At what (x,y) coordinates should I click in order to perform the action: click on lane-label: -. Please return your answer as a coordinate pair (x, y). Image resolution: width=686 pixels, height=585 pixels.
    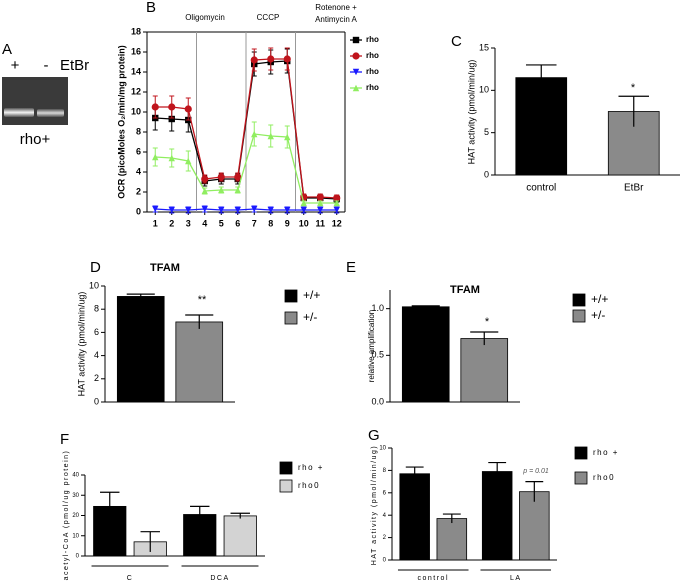
    Looking at the image, I should click on (46, 65).